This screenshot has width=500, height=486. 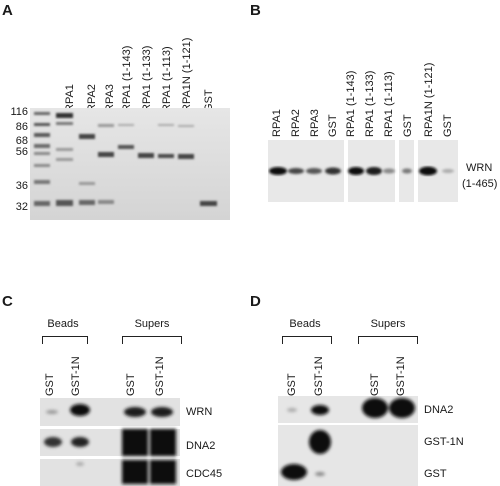 I want to click on gel-a, so click(x=130, y=164).